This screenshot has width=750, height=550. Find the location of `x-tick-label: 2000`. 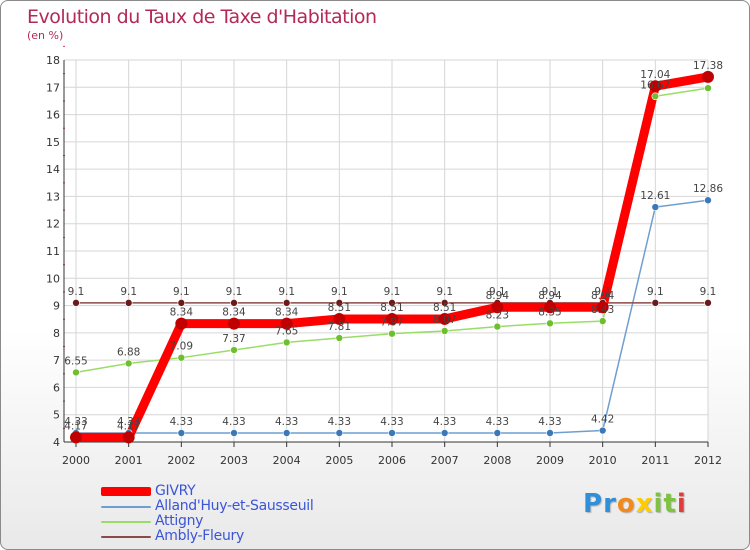

x-tick-label: 2000 is located at coordinates (76, 460).